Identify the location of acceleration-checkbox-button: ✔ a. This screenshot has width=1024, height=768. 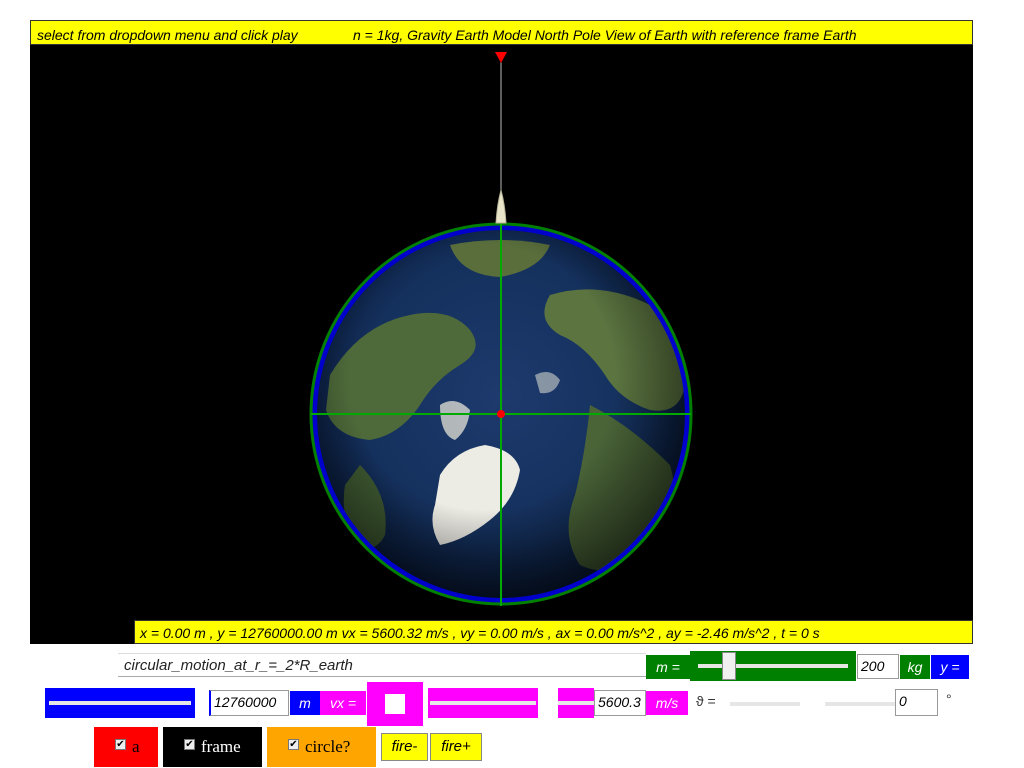
(126, 747).